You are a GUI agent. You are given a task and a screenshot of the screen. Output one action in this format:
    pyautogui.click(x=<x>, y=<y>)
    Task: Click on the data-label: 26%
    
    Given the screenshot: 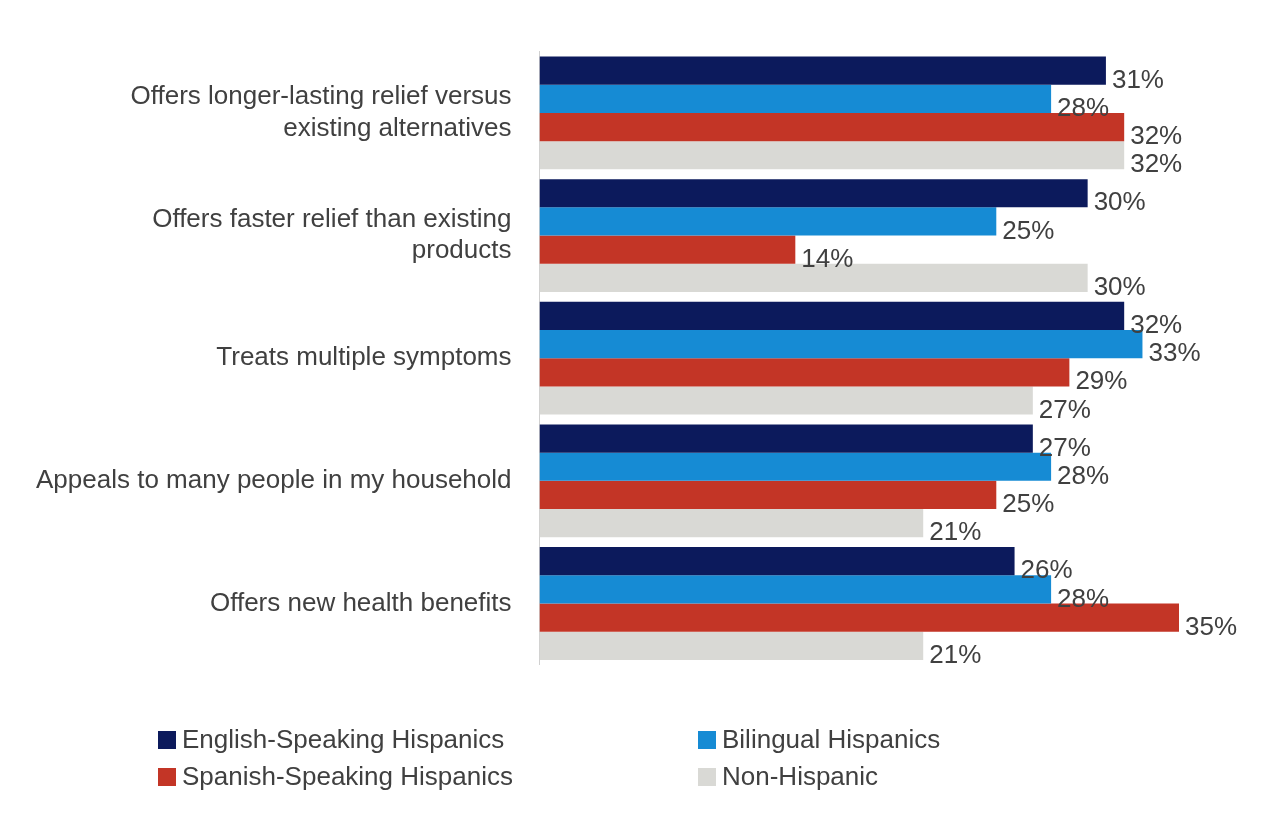 What is the action you would take?
    pyautogui.click(x=1046, y=569)
    